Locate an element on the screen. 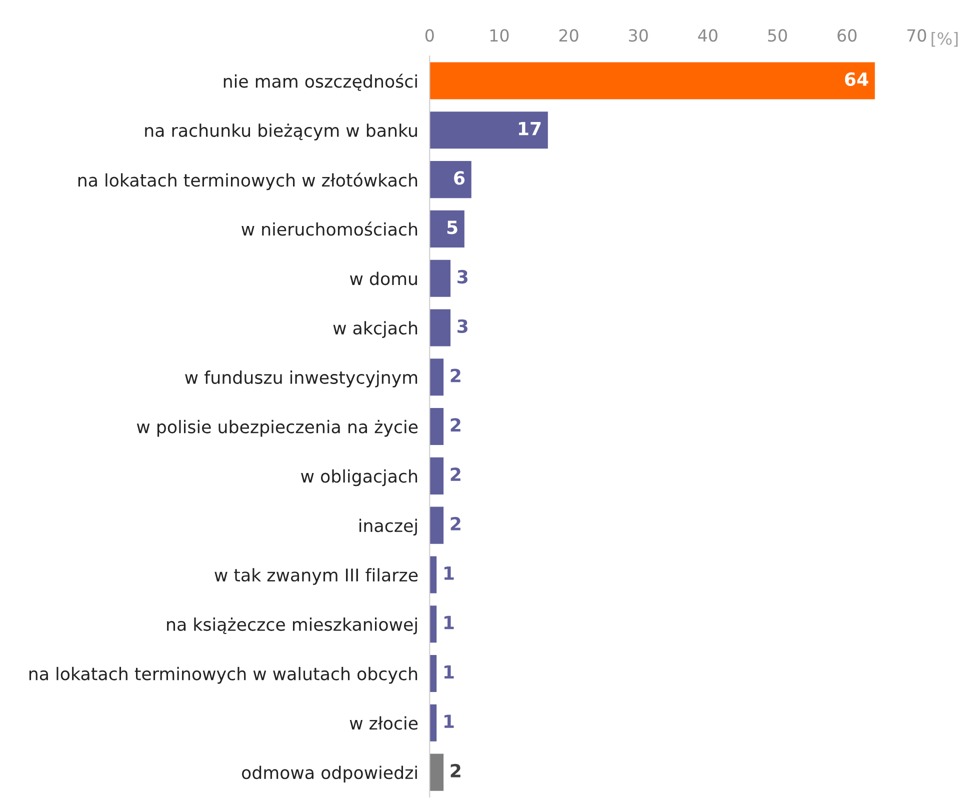 Image resolution: width=972 pixels, height=801 pixels. data-label: 64 is located at coordinates (856, 79).